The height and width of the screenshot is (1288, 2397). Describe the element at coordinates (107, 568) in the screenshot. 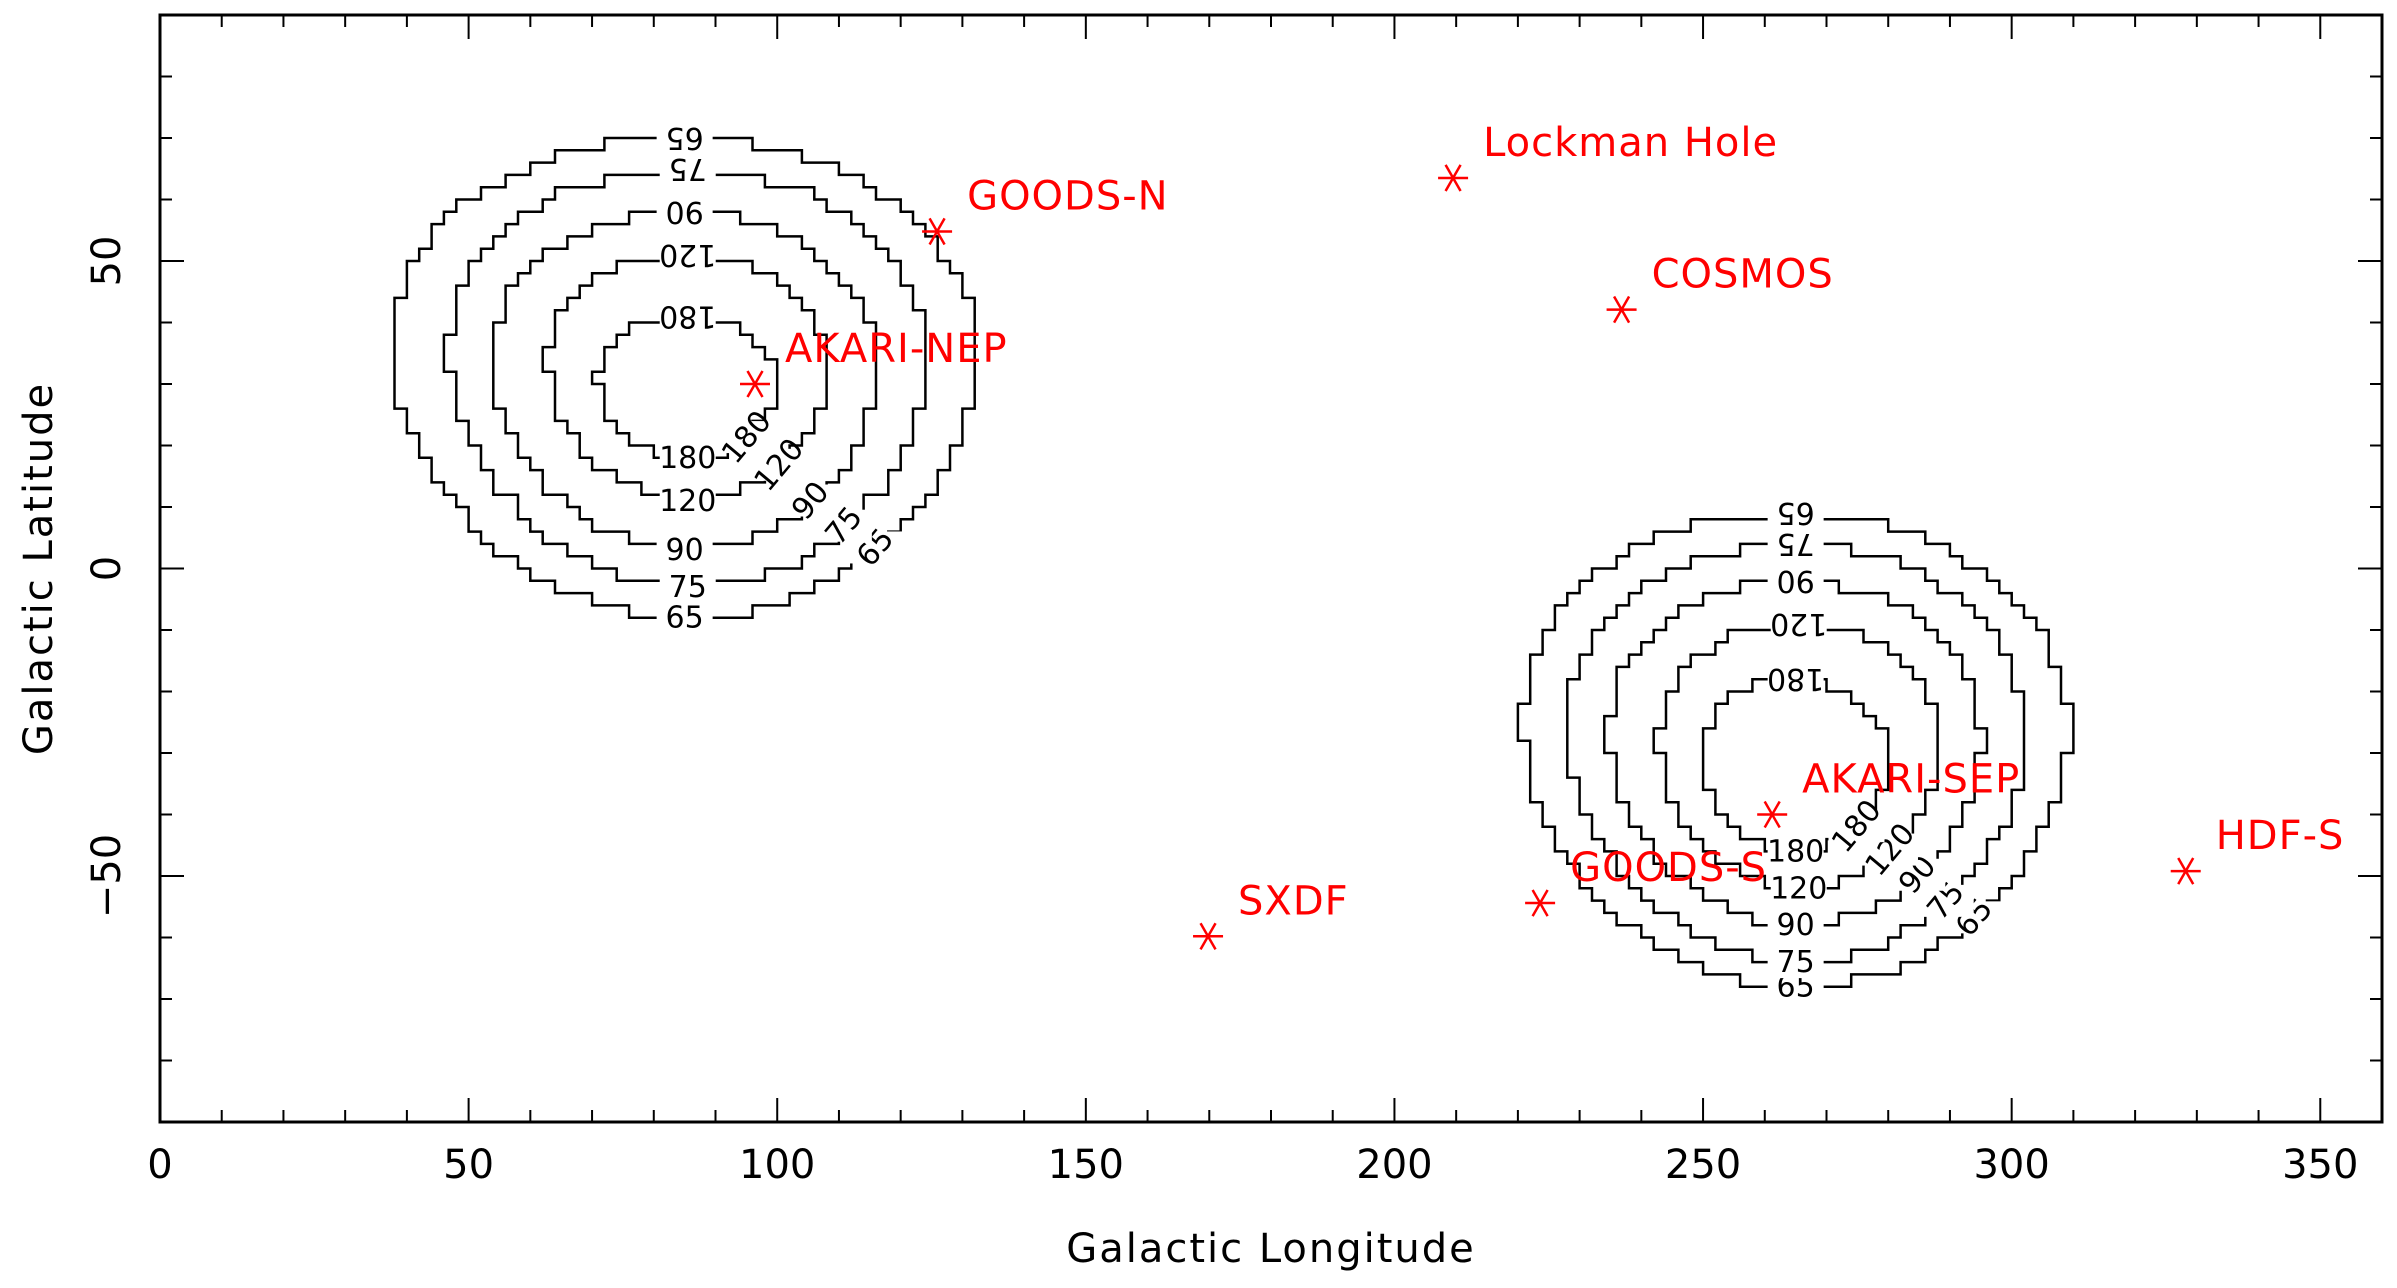

I see `y-tick-label: 0` at that location.